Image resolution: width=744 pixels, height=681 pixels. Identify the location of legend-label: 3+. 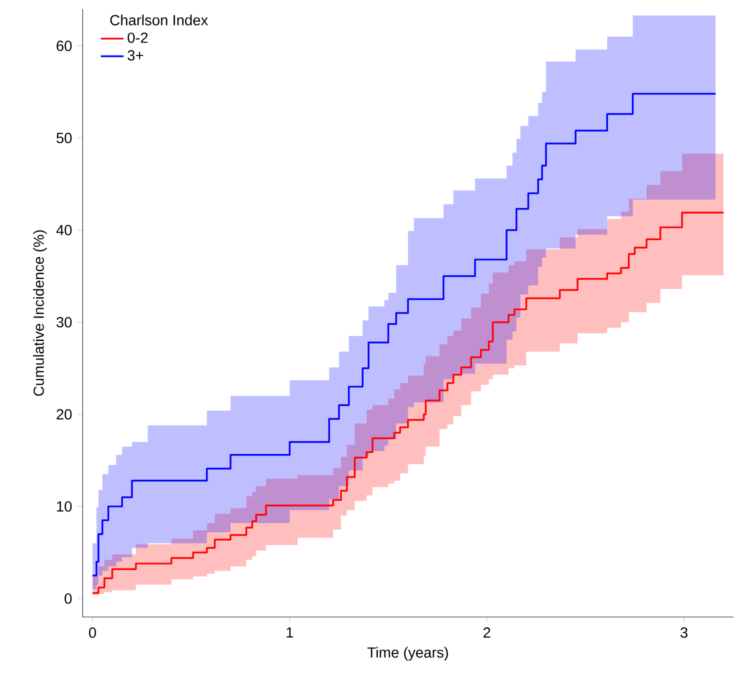
(136, 55).